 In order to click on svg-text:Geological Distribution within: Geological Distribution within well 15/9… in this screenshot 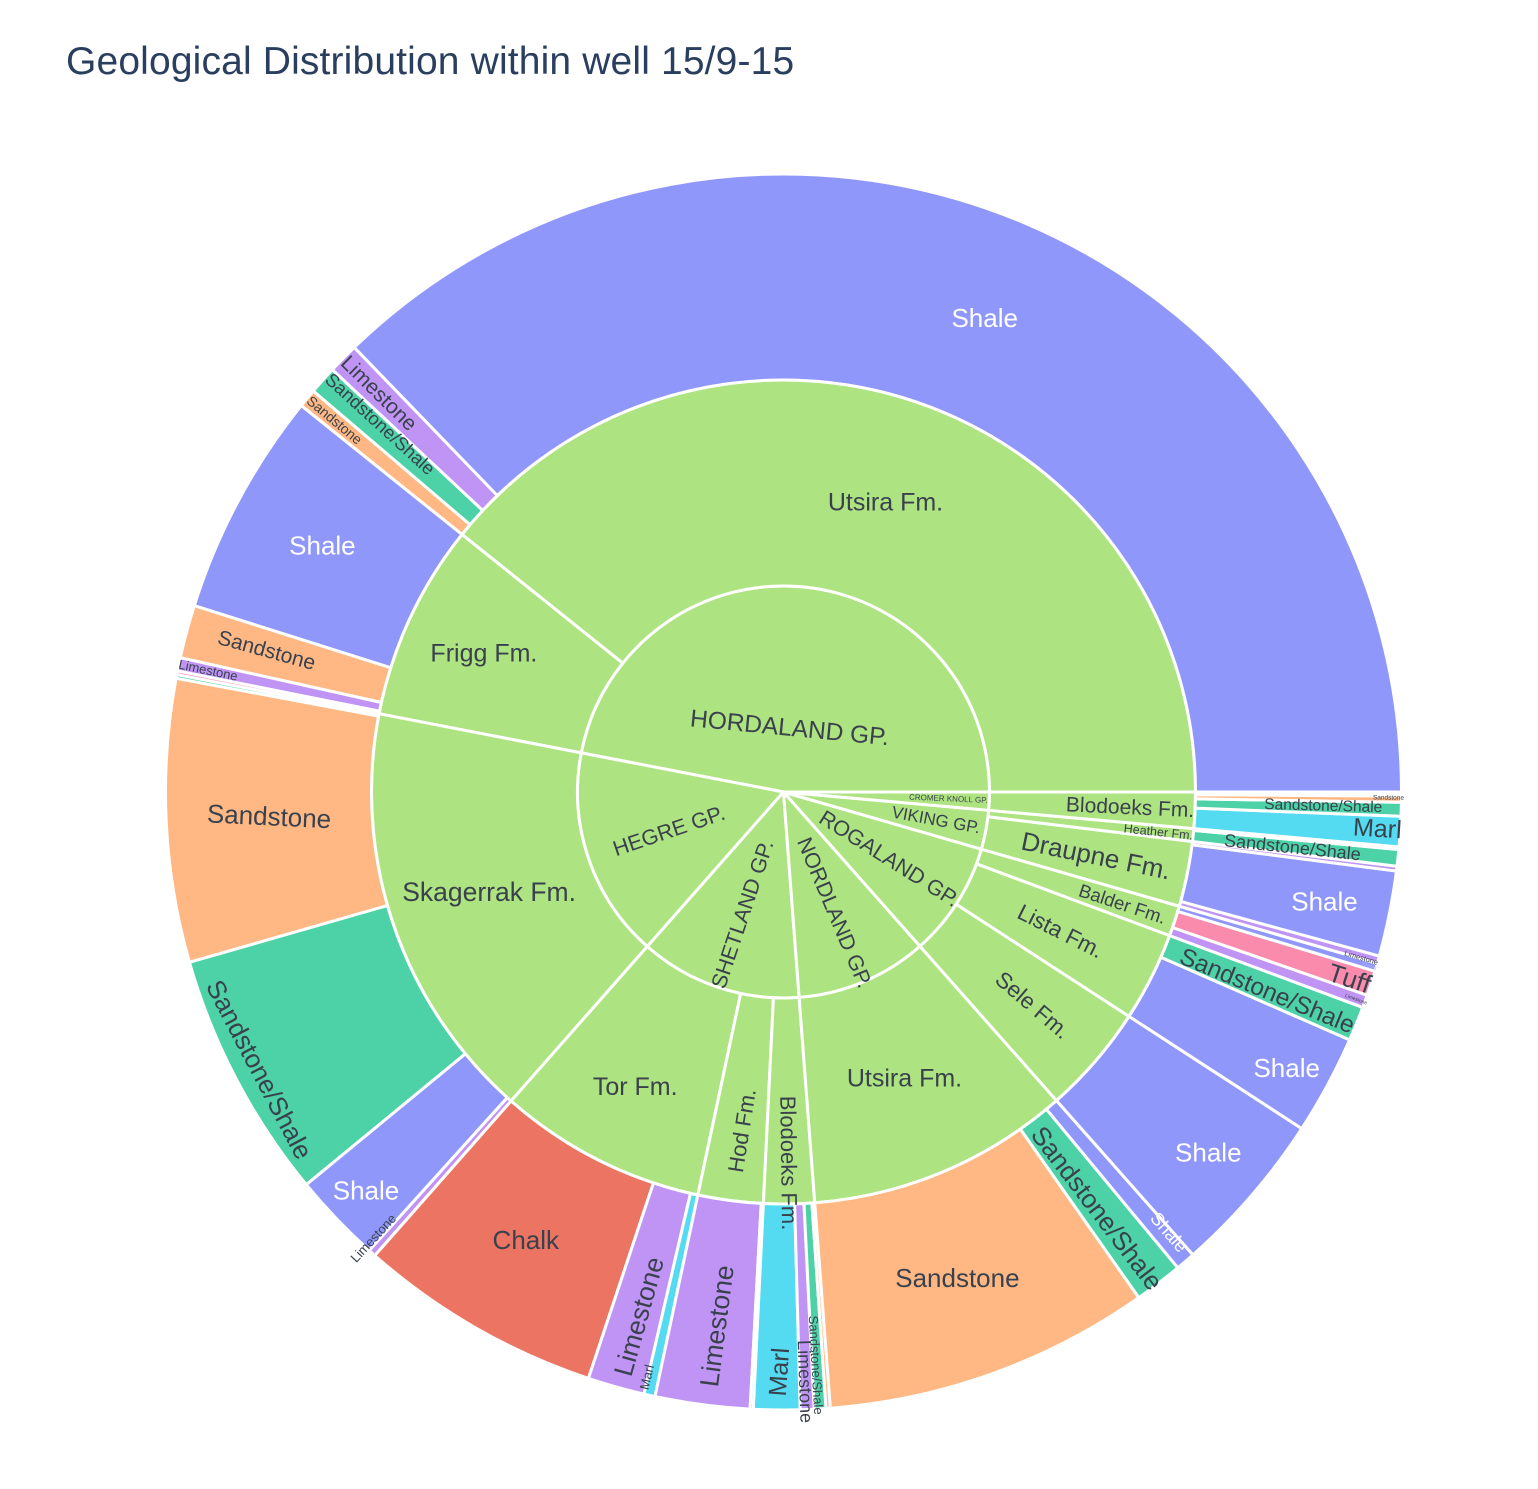, I will do `click(430, 61)`.